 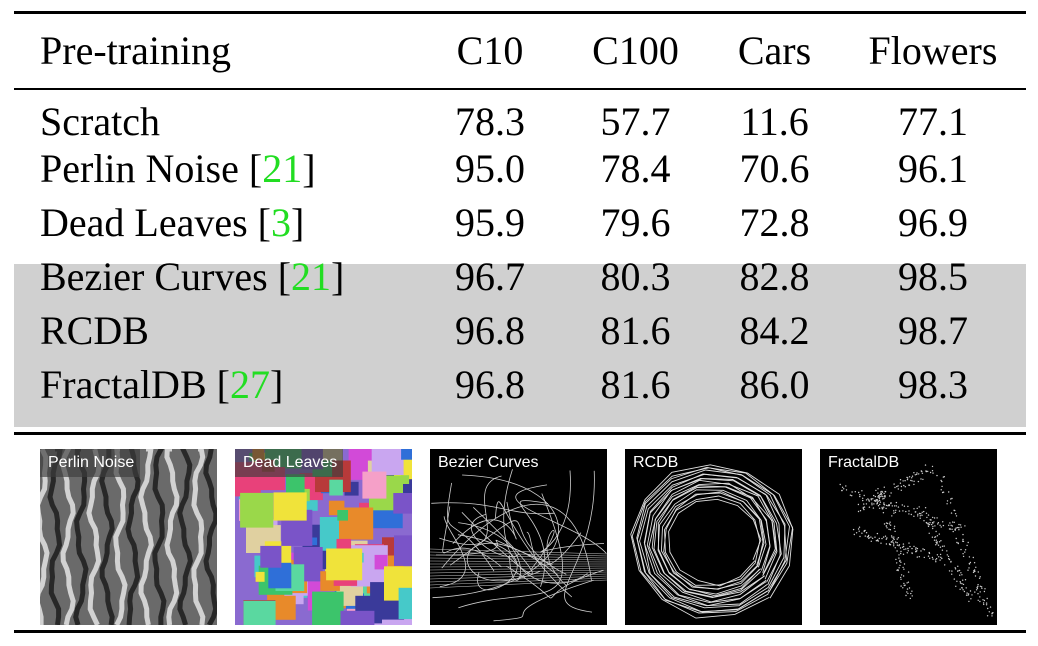 I want to click on score-c100: 57.7, so click(x=635, y=121).